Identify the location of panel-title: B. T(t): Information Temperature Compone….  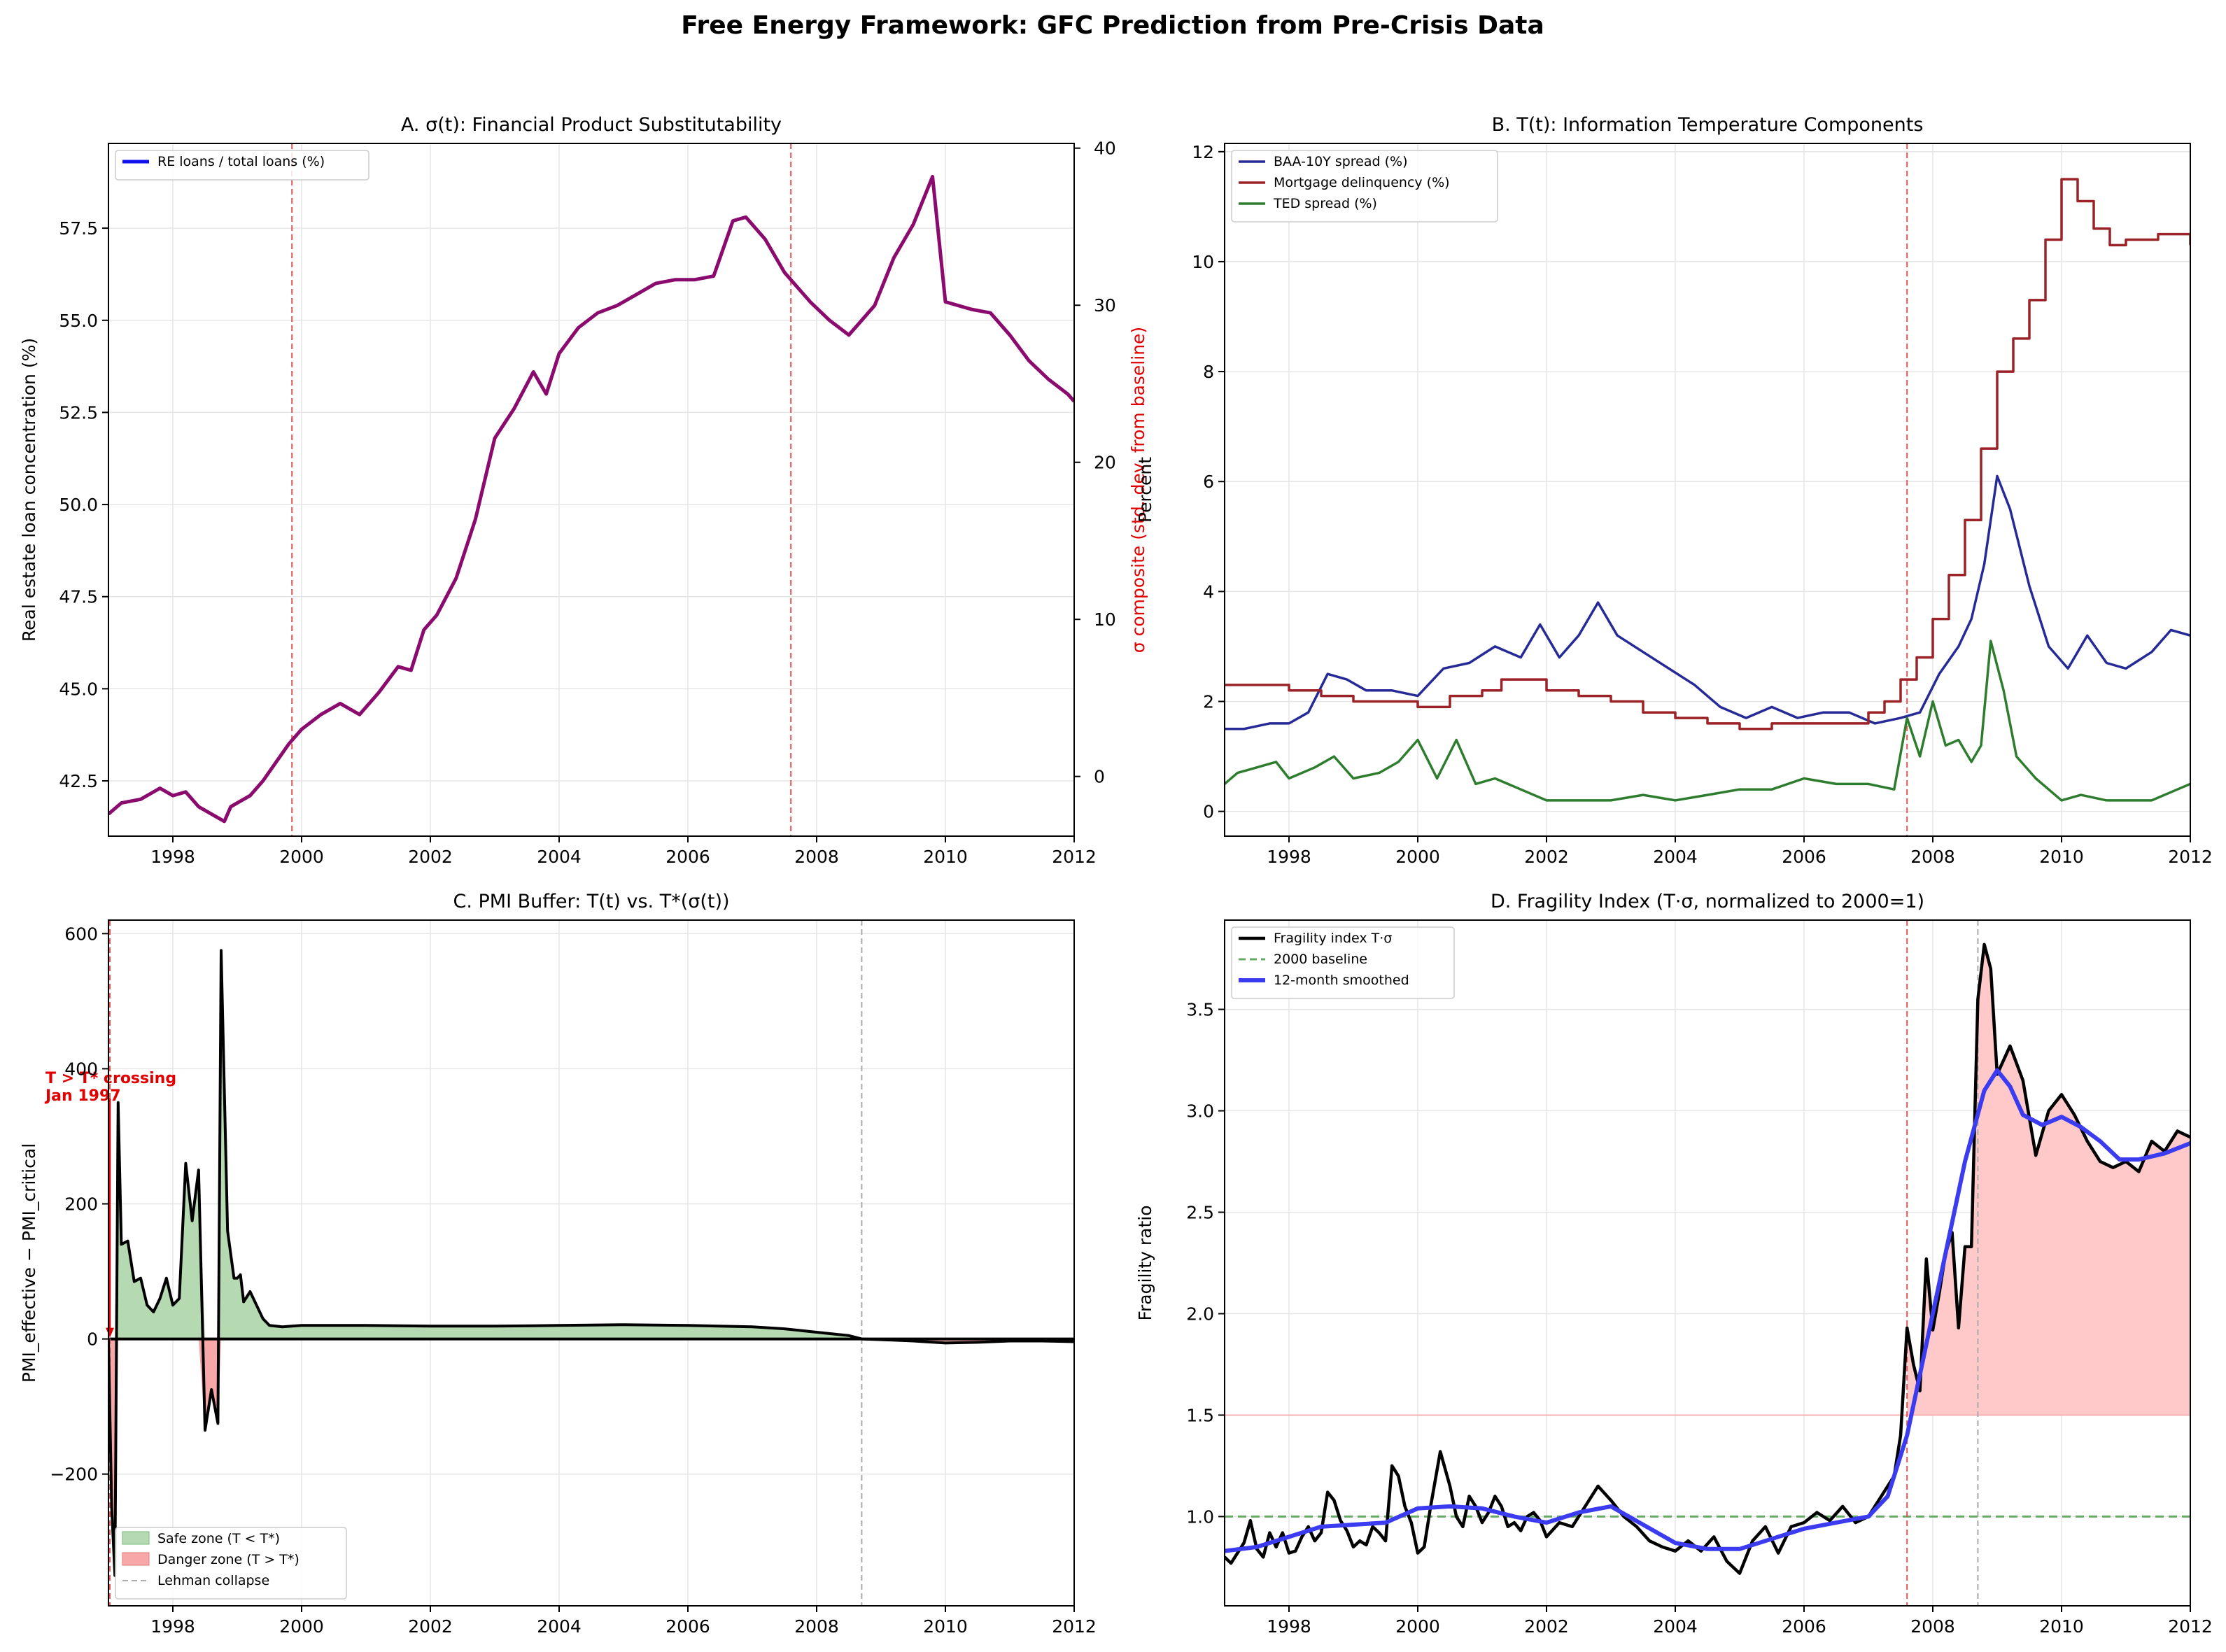
(1708, 125).